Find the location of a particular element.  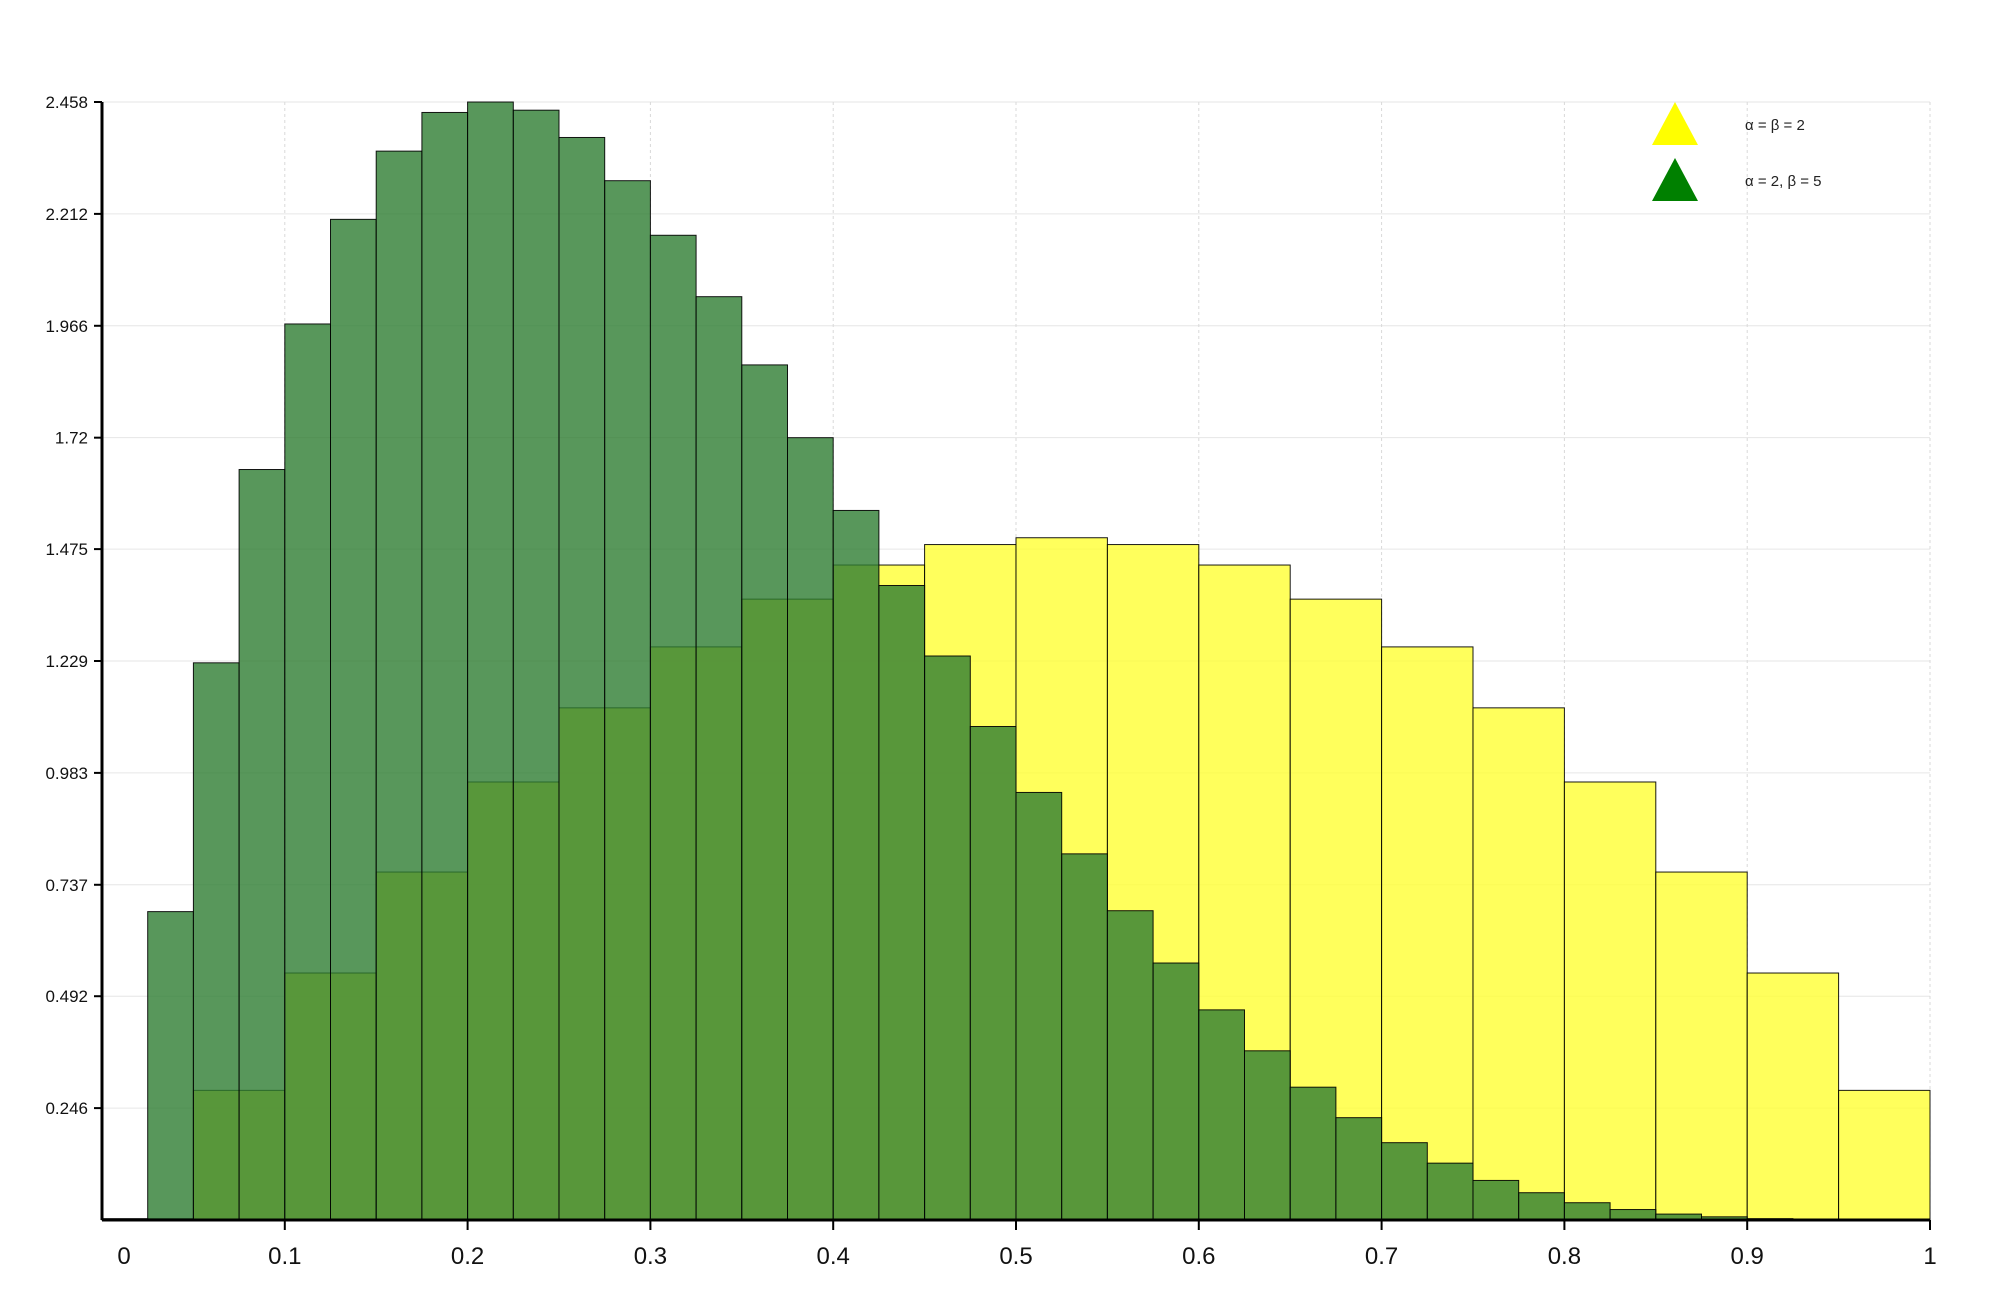

x-tick-label: 0.9 is located at coordinates (1747, 1256).